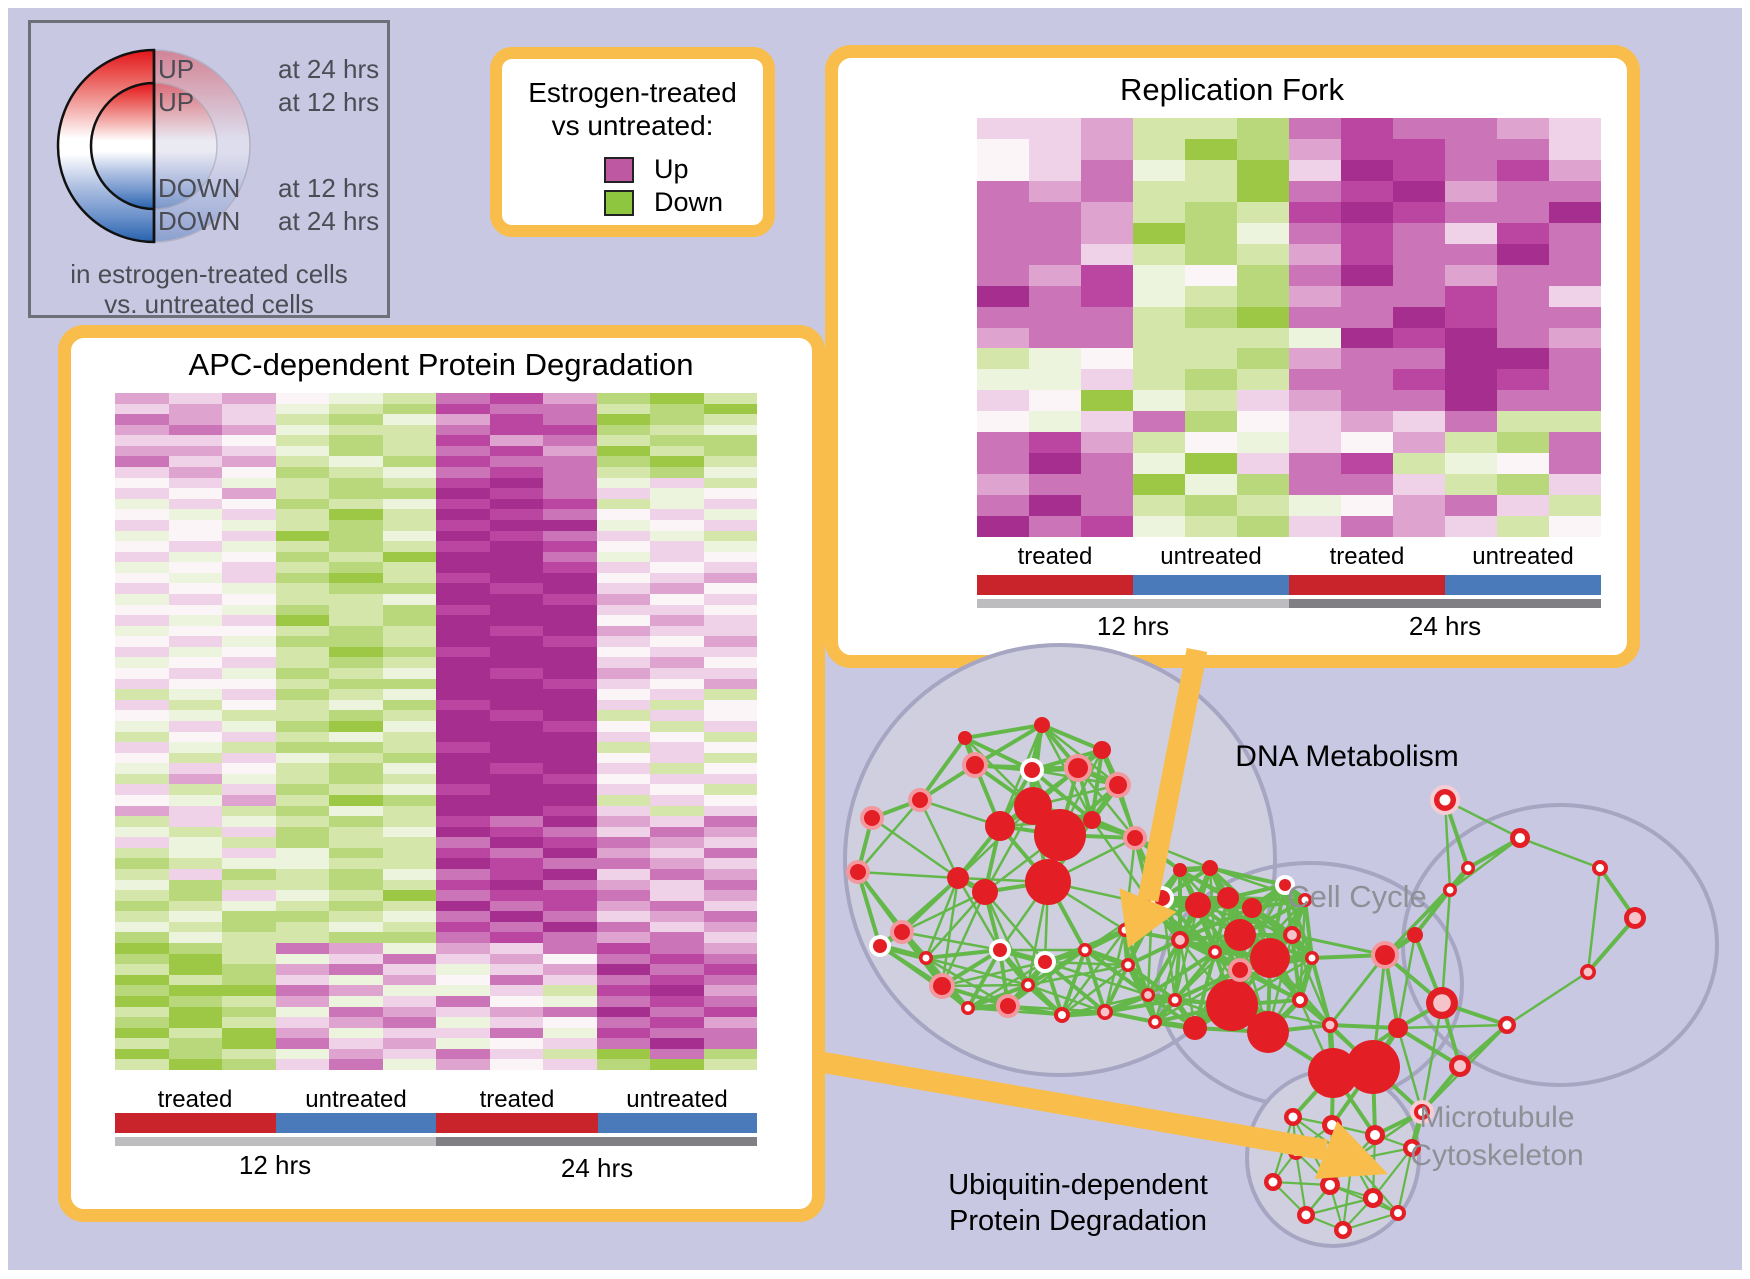 The width and height of the screenshot is (1750, 1279). What do you see at coordinates (517, 1123) in the screenshot?
I see `apc-treated-bar-24h` at bounding box center [517, 1123].